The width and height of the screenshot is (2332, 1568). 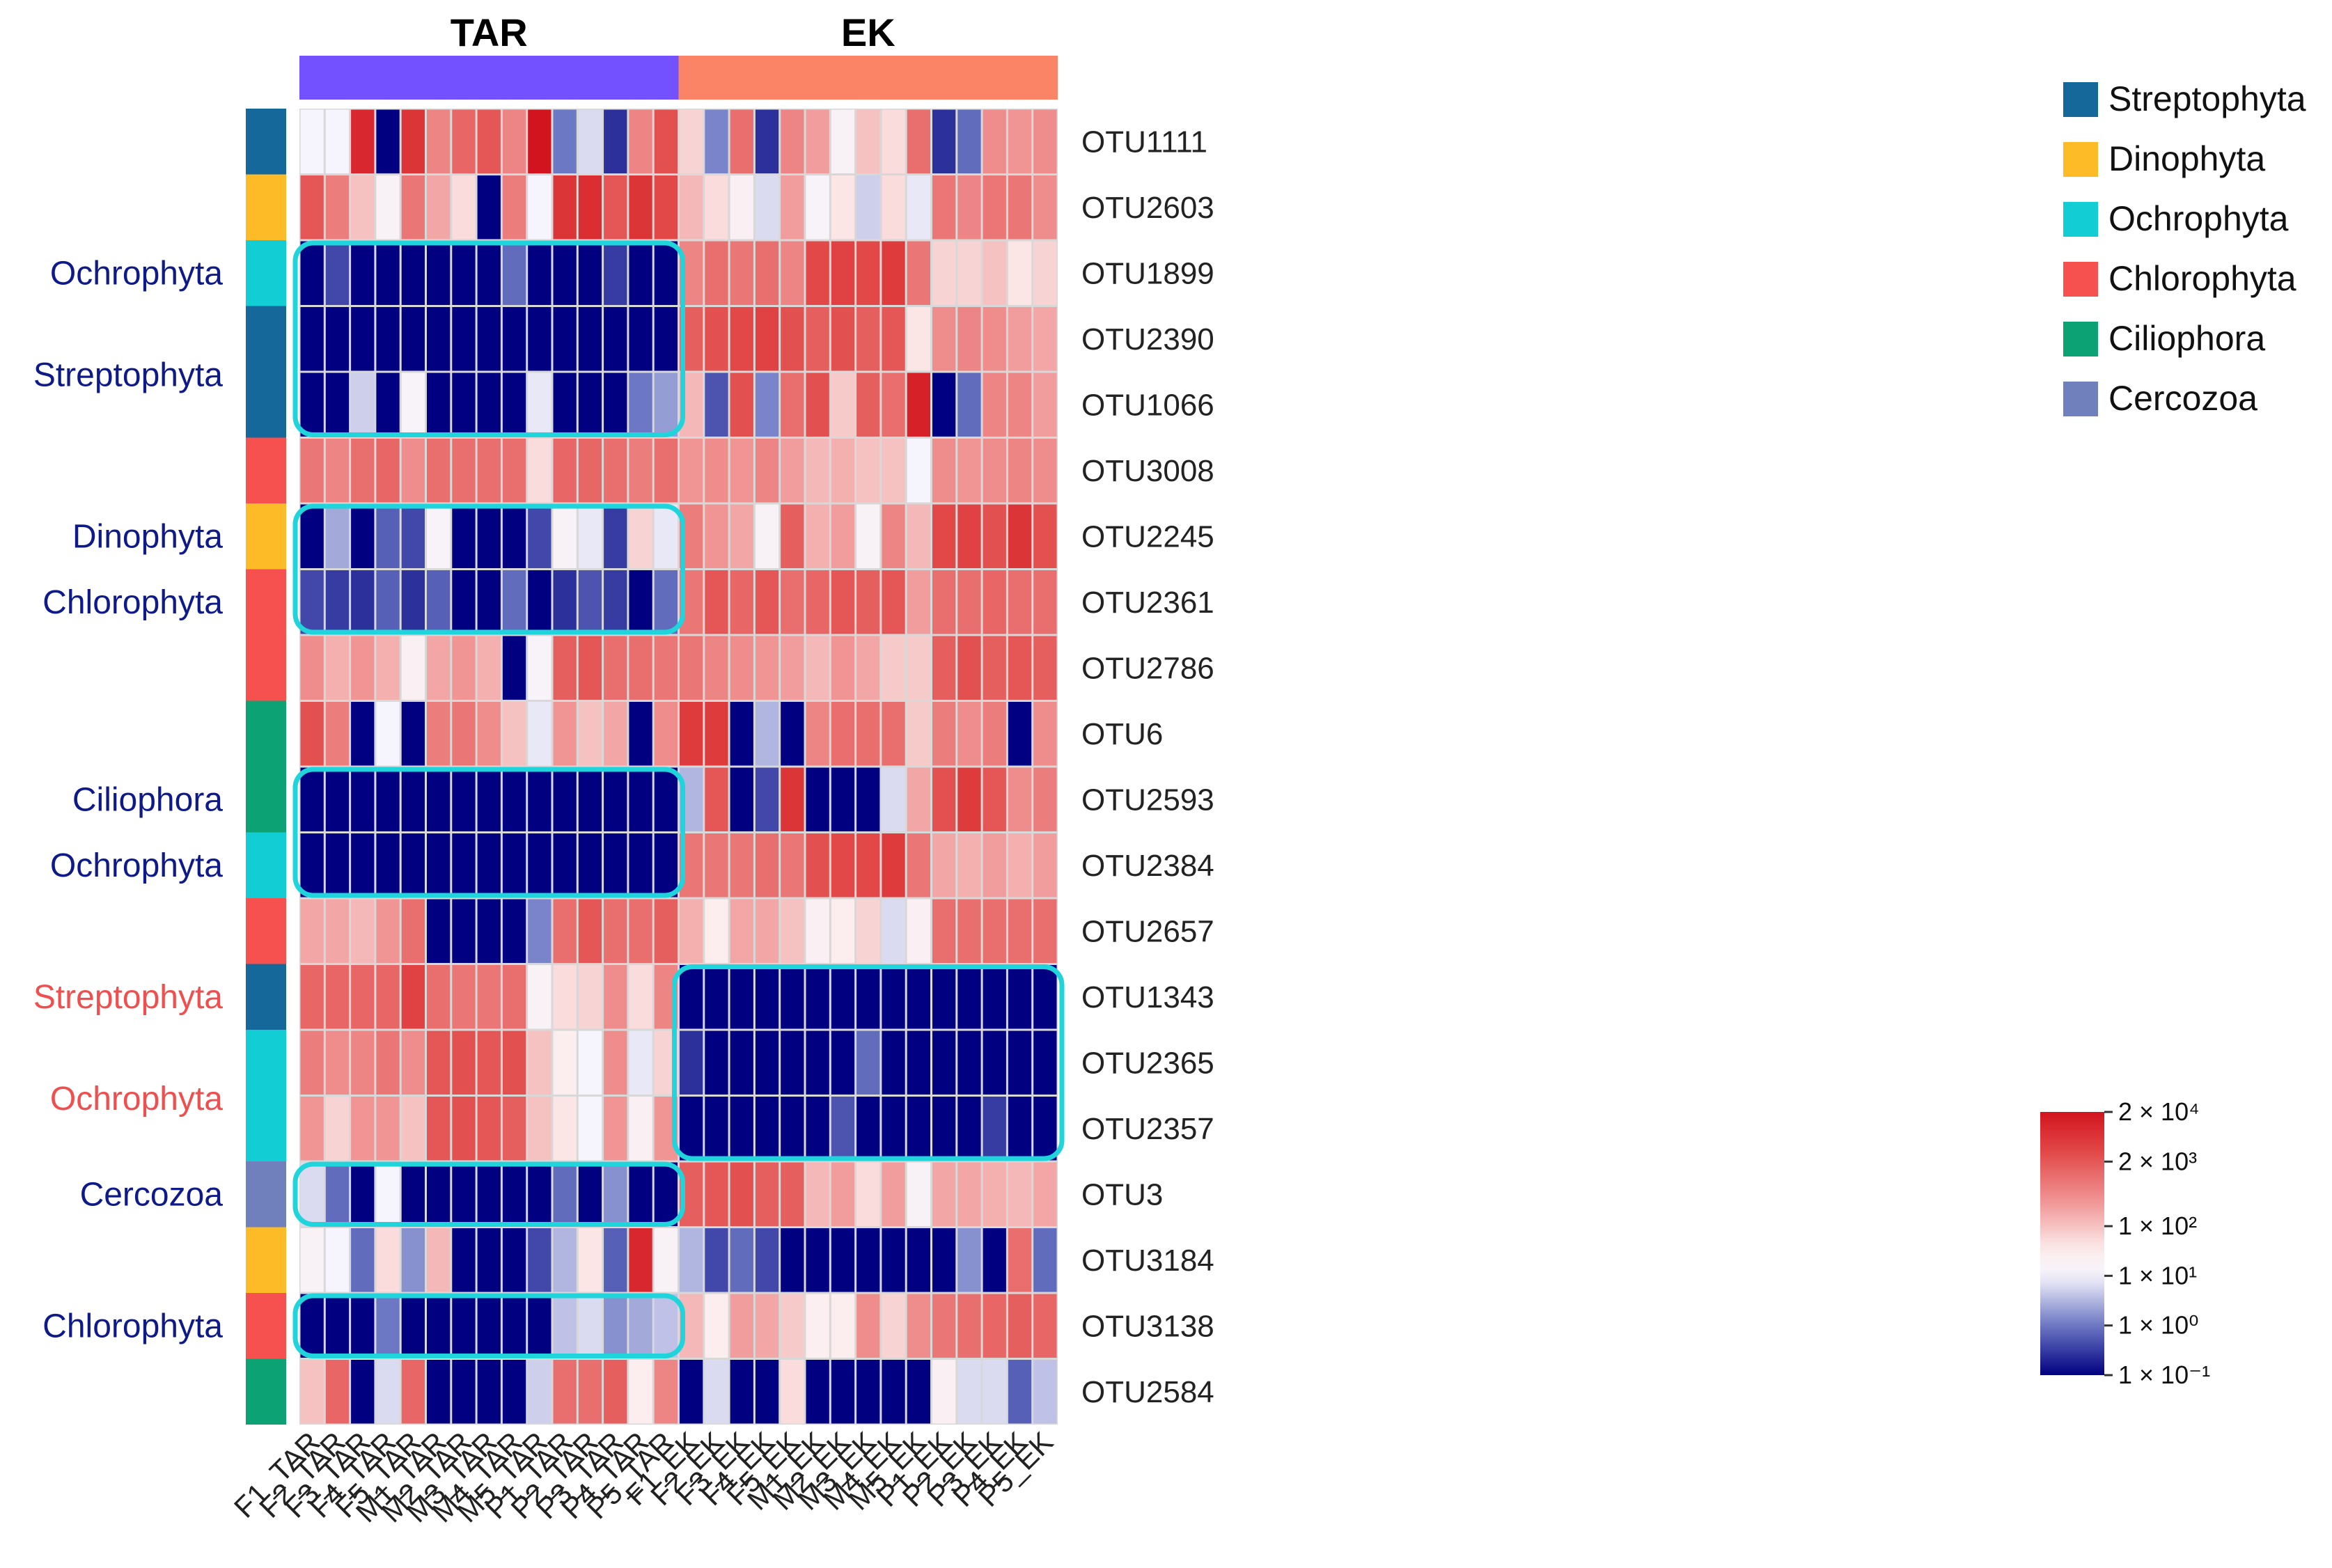 What do you see at coordinates (136, 273) in the screenshot?
I see `side-label: Ochrophyta` at bounding box center [136, 273].